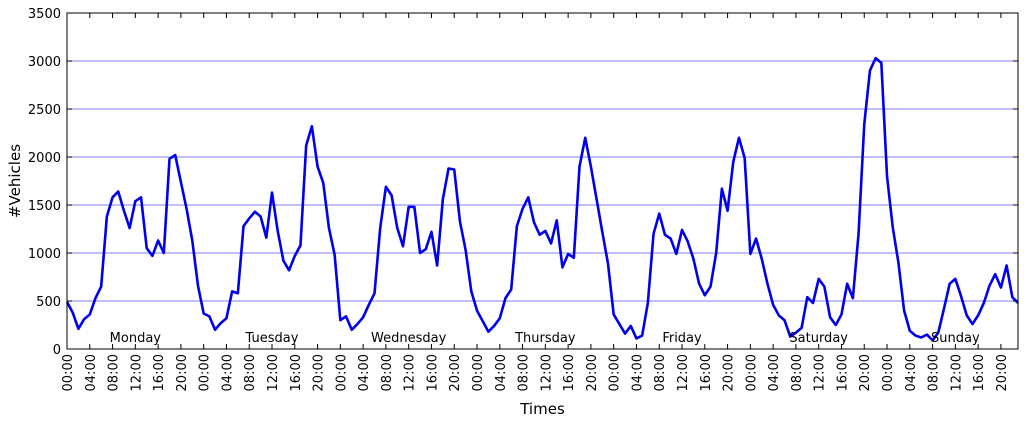 The height and width of the screenshot is (421, 1024). I want to click on y-tick-label: 0, so click(57, 350).